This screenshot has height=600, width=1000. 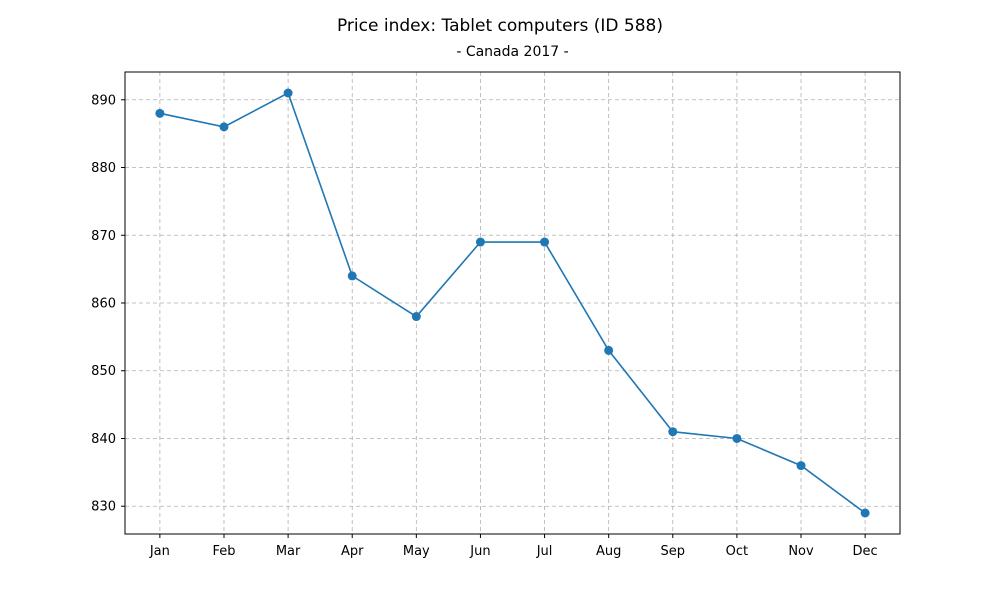 What do you see at coordinates (103, 236) in the screenshot?
I see `y-tick-label: 870` at bounding box center [103, 236].